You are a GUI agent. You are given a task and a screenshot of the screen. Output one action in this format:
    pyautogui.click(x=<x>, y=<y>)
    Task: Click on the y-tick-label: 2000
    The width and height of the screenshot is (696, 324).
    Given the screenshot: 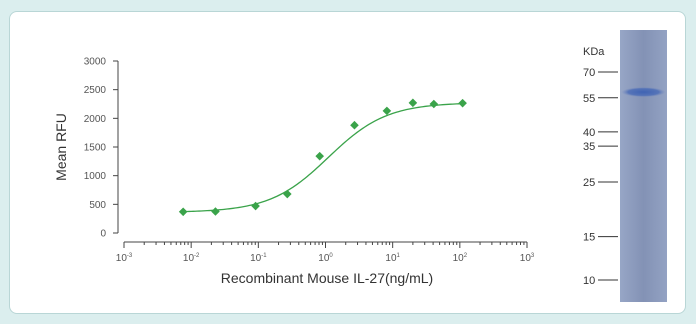 What is the action you would take?
    pyautogui.click(x=95, y=119)
    